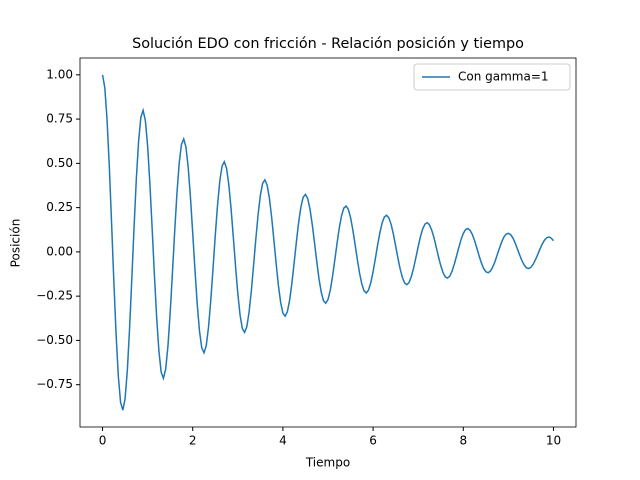  Describe the element at coordinates (54, 340) in the screenshot. I see `y-tick-label: −0.50` at that location.